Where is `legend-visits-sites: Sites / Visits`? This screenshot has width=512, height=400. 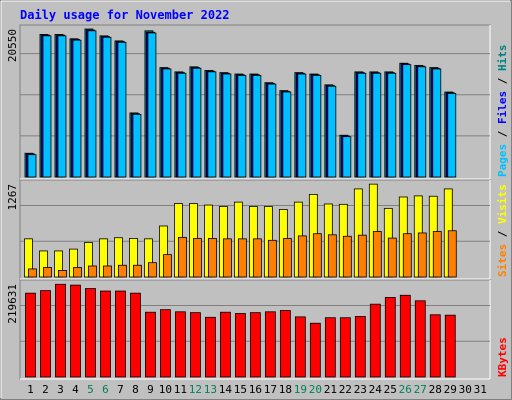 legend-visits-sites: Sites / Visits is located at coordinates (502, 230).